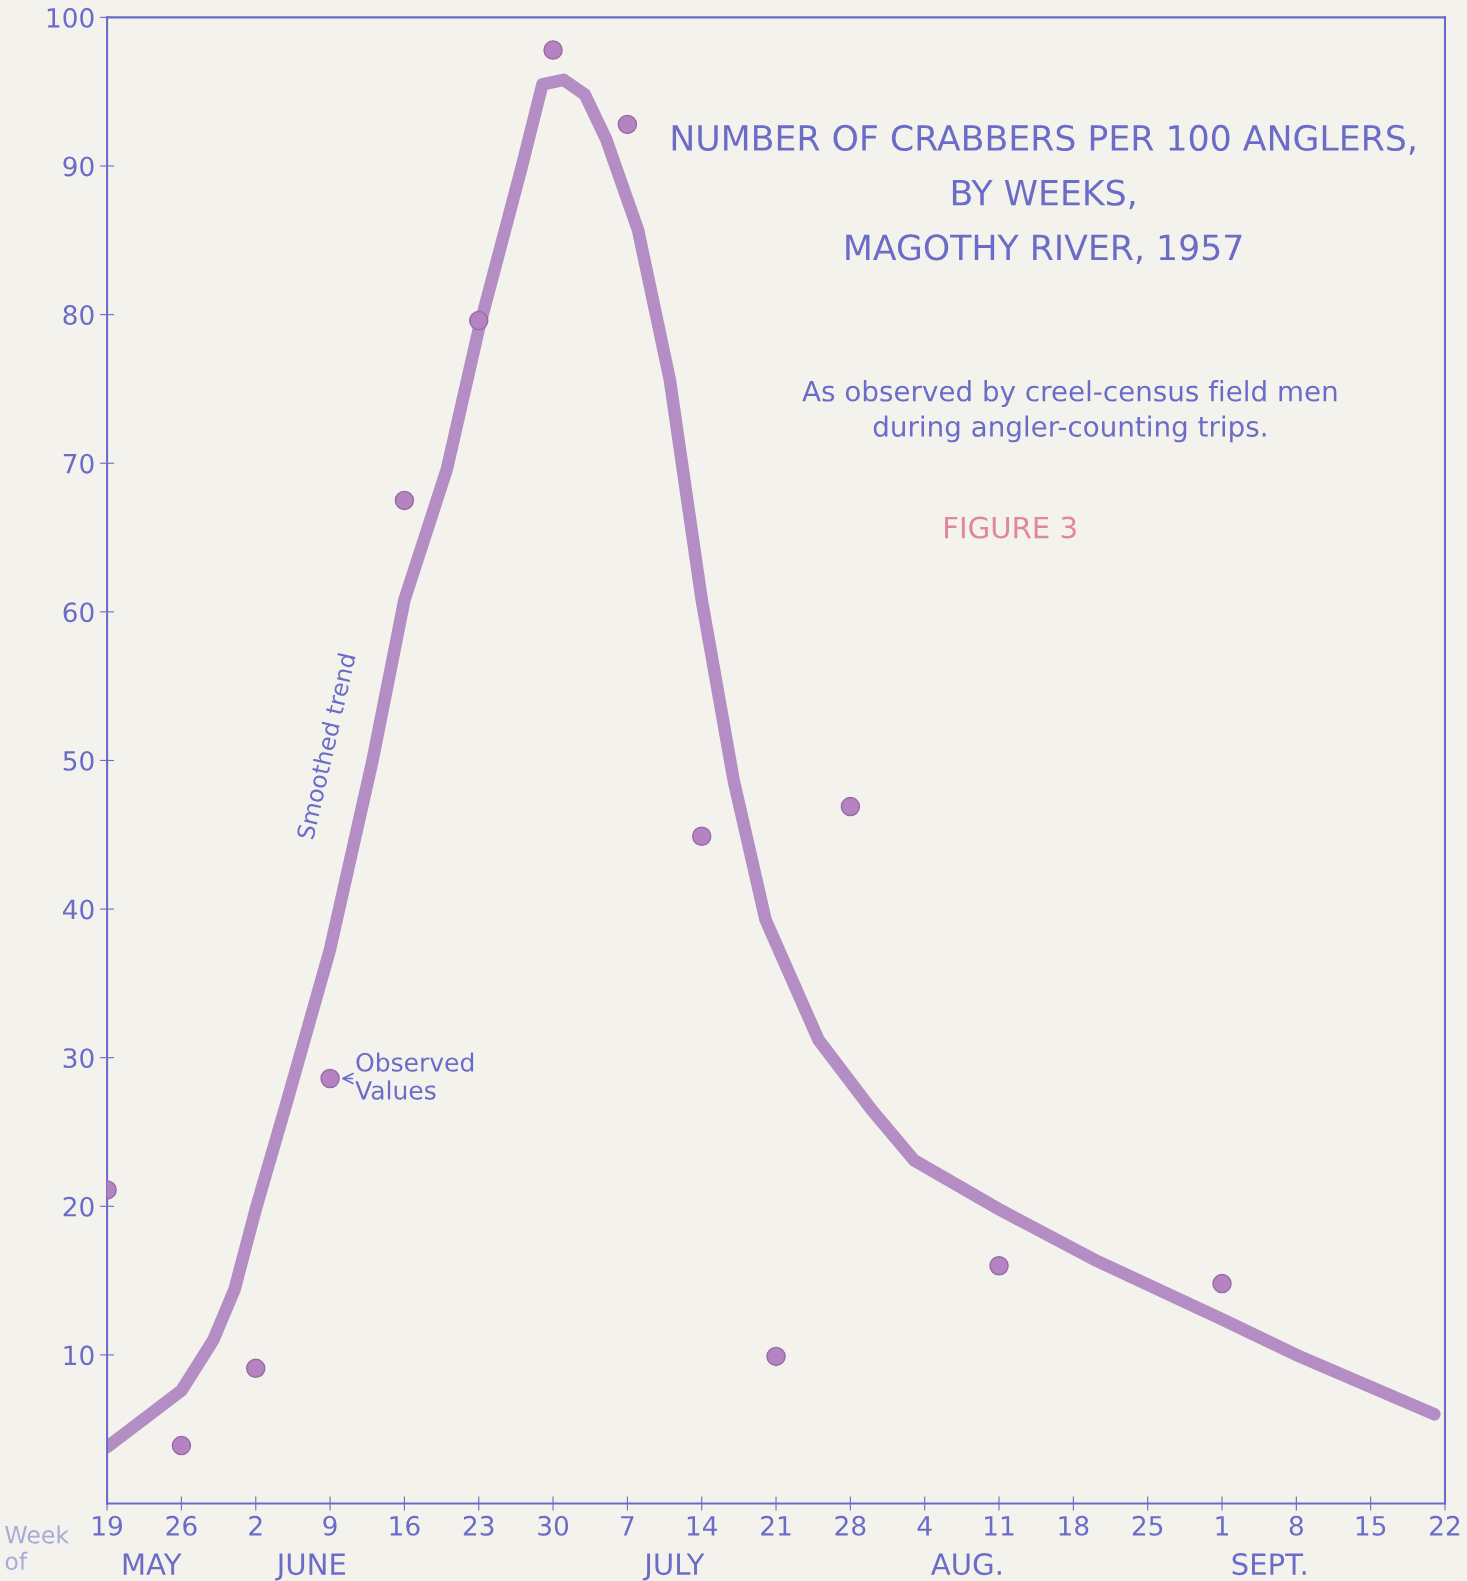 This screenshot has width=1467, height=1581. I want to click on series-label: Observed Values, so click(414, 1076).